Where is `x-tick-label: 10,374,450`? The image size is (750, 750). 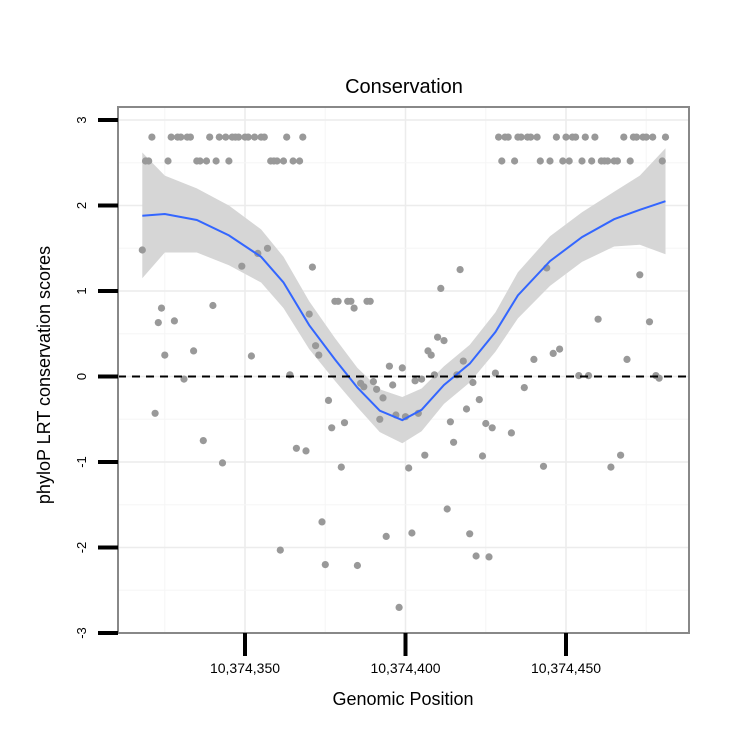
x-tick-label: 10,374,450 is located at coordinates (566, 668).